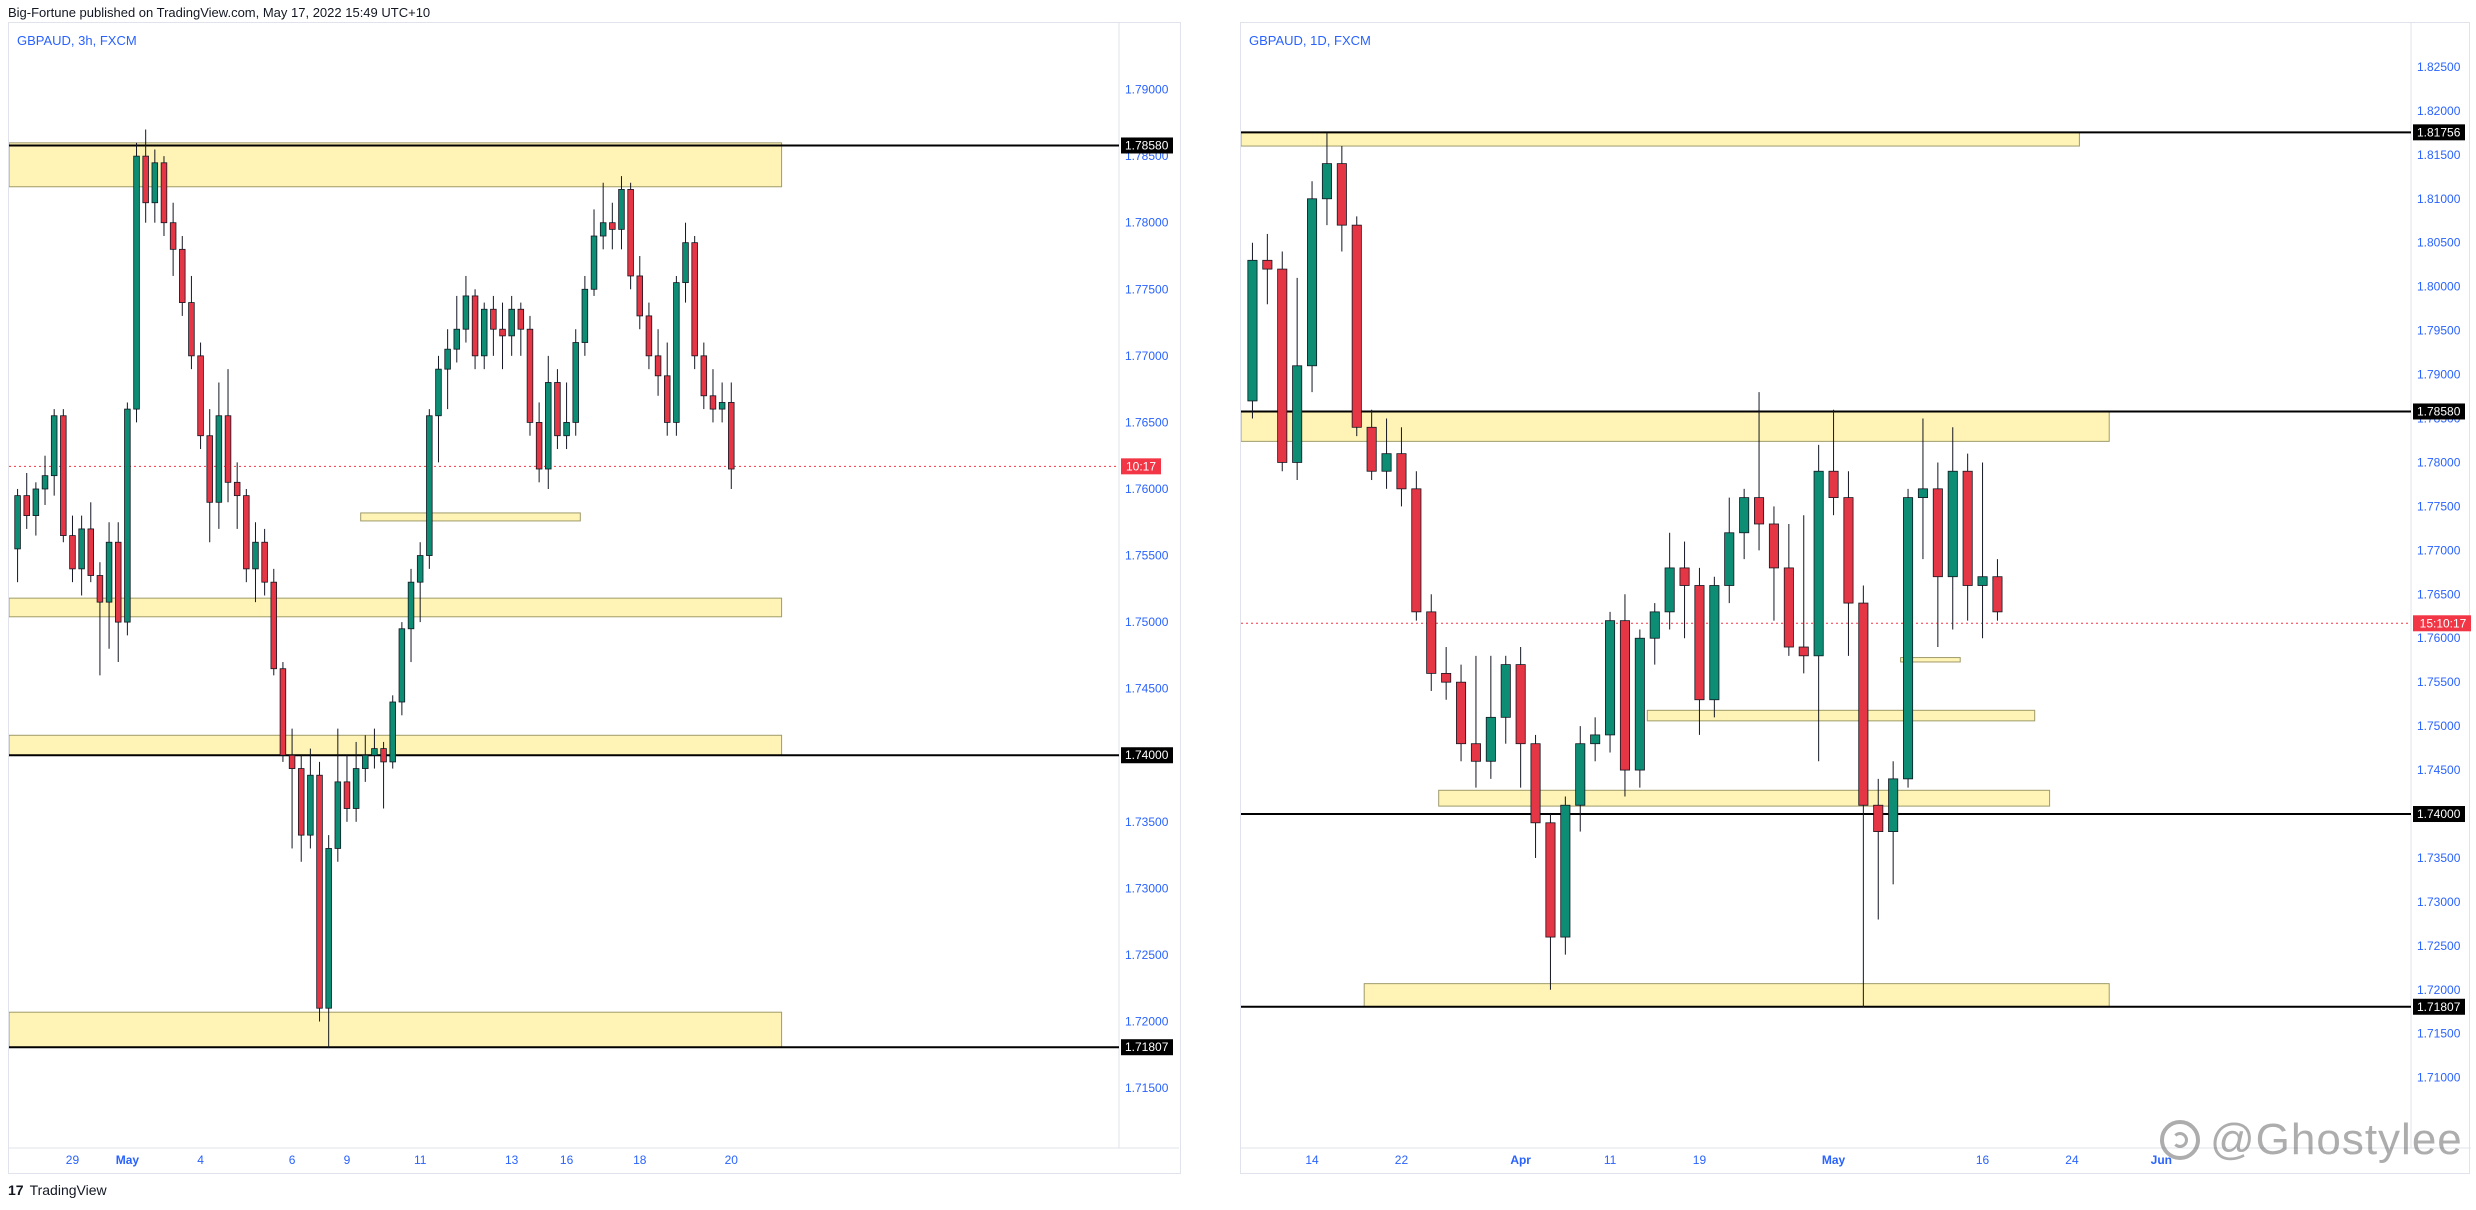  I want to click on y-tick-label: 1.73000, so click(1147, 888).